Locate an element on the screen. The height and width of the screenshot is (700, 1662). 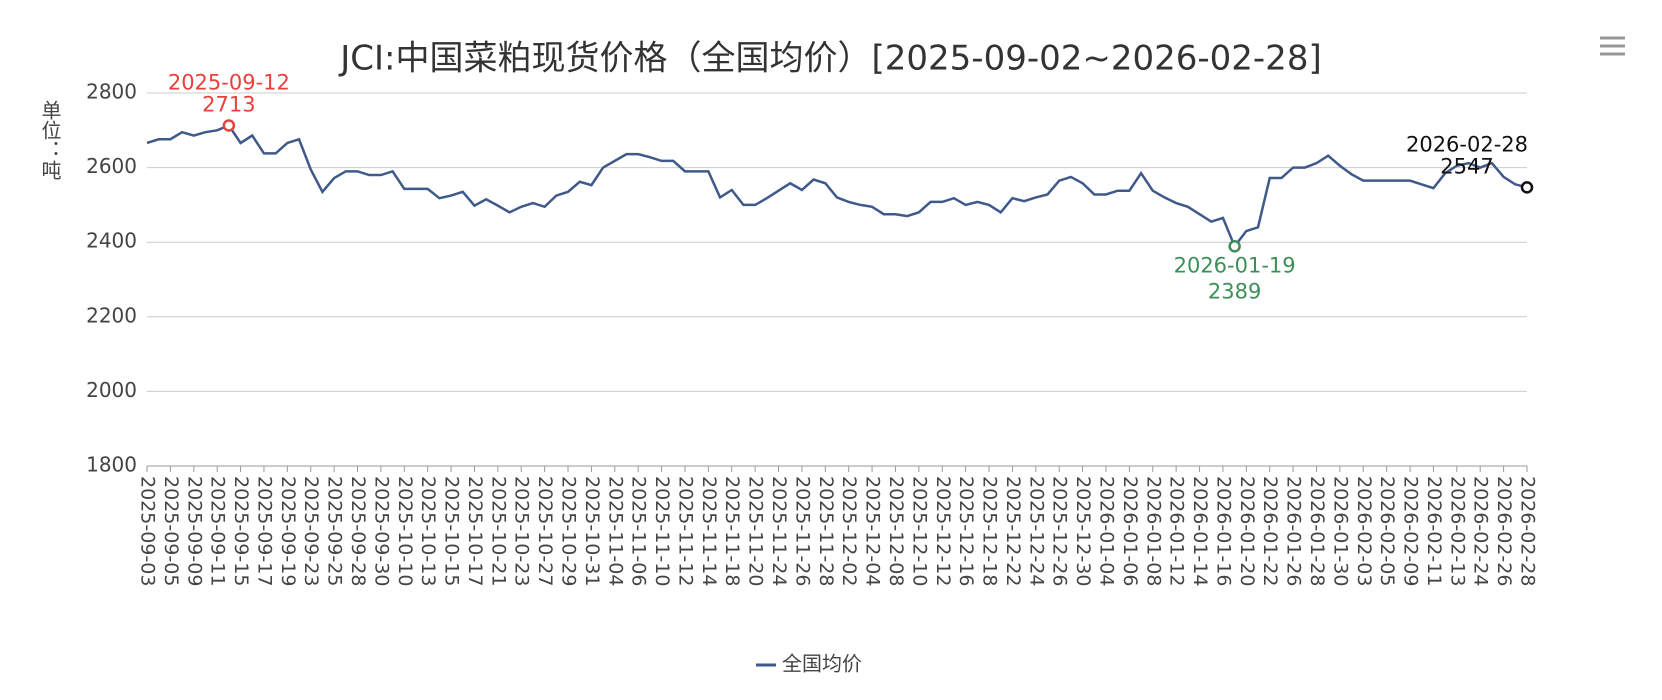
y-tick-label: 2200 is located at coordinates (111, 315).